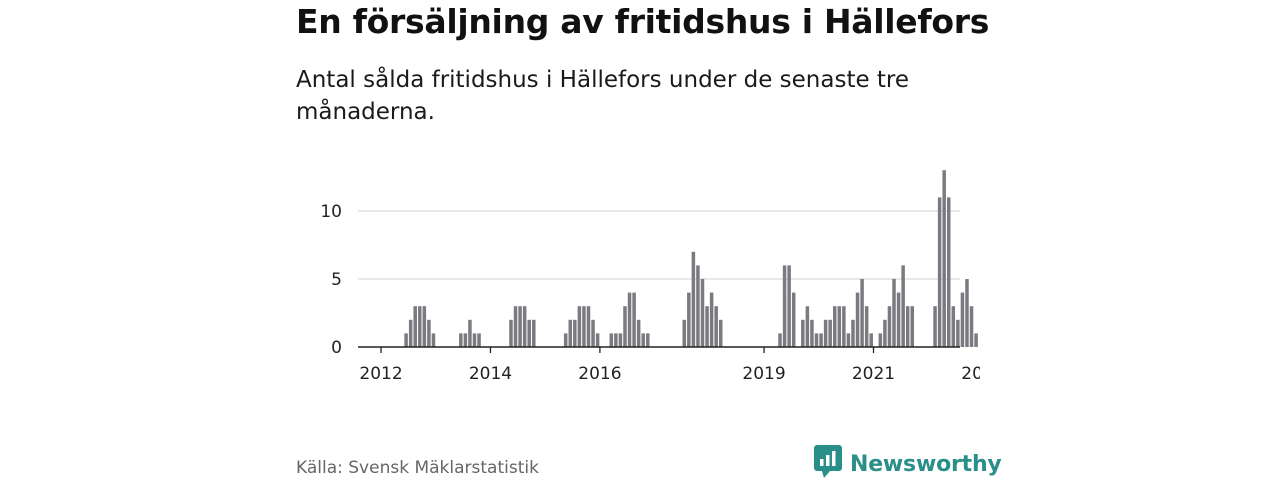 The width and height of the screenshot is (1280, 483). I want to click on x-tick-label: 2019, so click(763, 374).